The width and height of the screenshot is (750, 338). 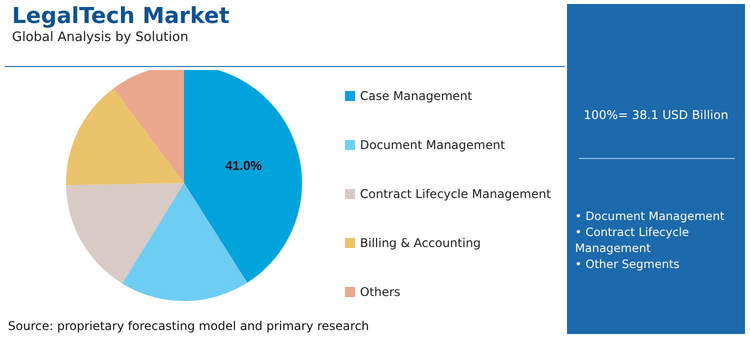 What do you see at coordinates (243, 166) in the screenshot?
I see `data-label: 41.0%` at bounding box center [243, 166].